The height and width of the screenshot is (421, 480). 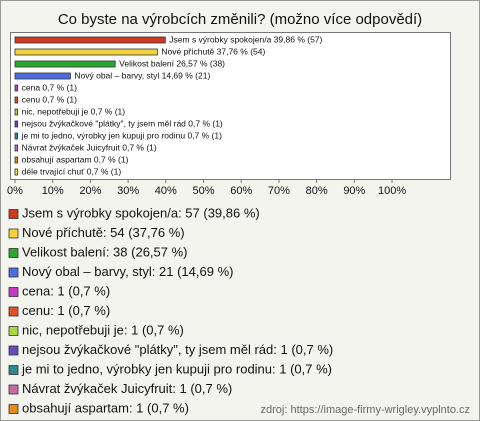 I want to click on value-label: nic, nepotřebuji je 0,7 % (1), so click(x=74, y=111).